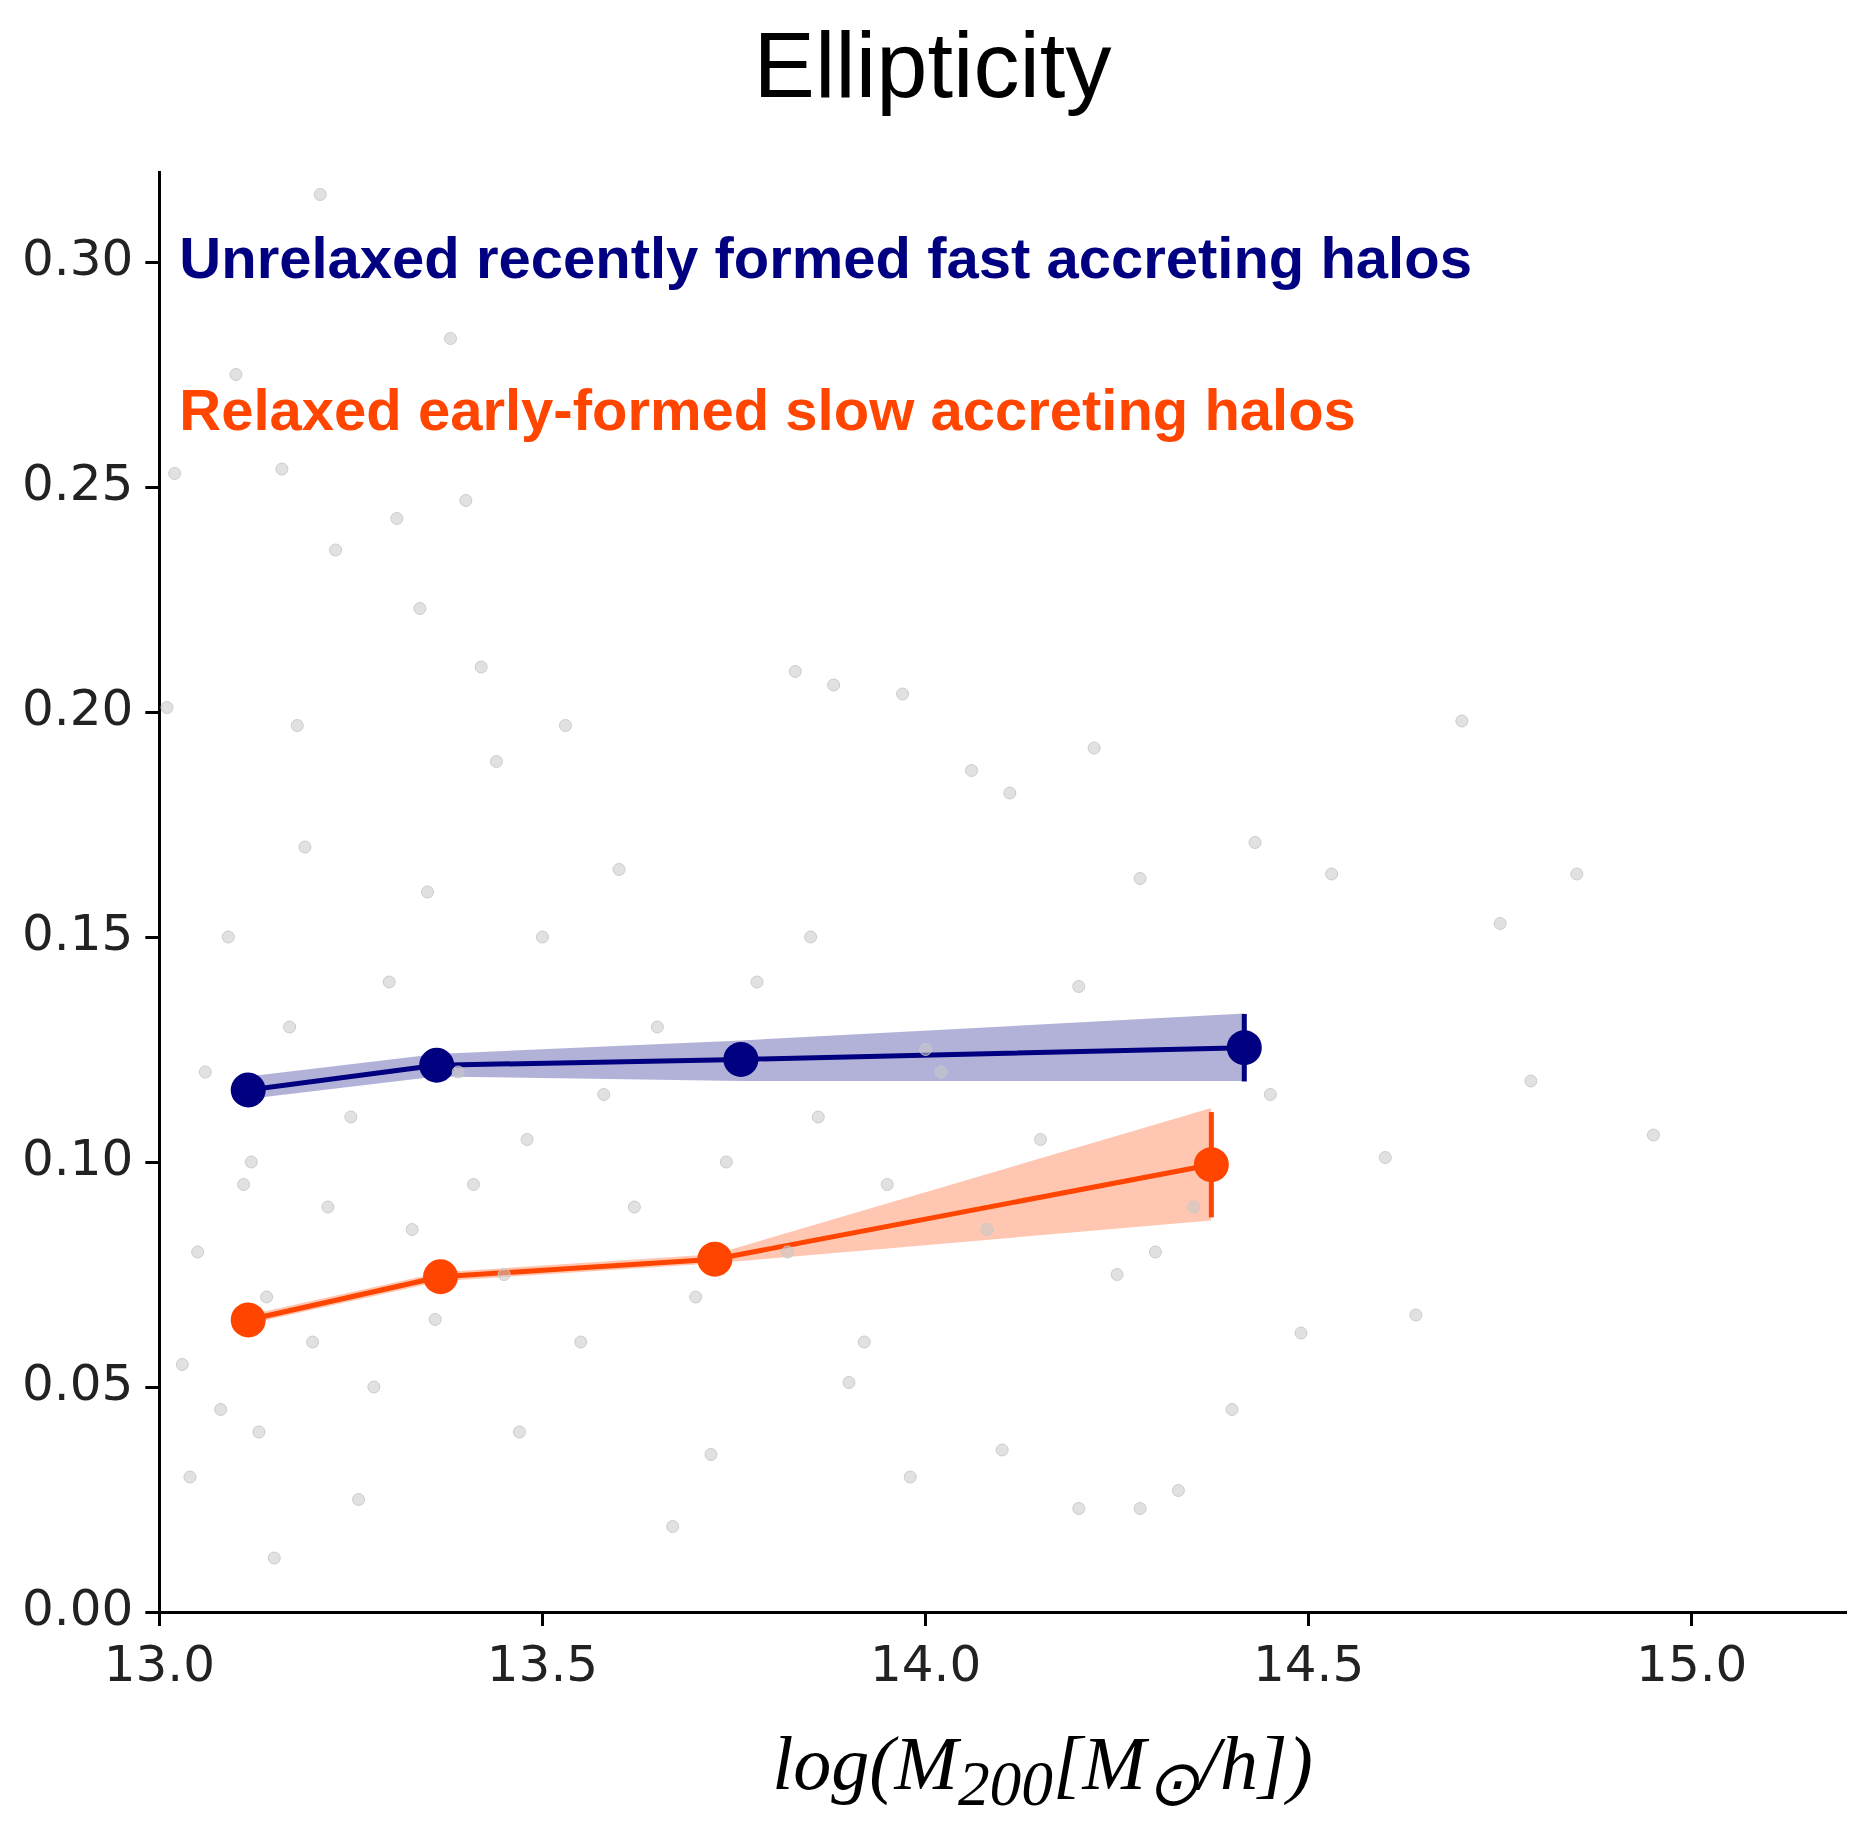 The width and height of the screenshot is (1865, 1842). What do you see at coordinates (767, 409) in the screenshot?
I see `text: Relaxed early-formed slow accreting halos` at bounding box center [767, 409].